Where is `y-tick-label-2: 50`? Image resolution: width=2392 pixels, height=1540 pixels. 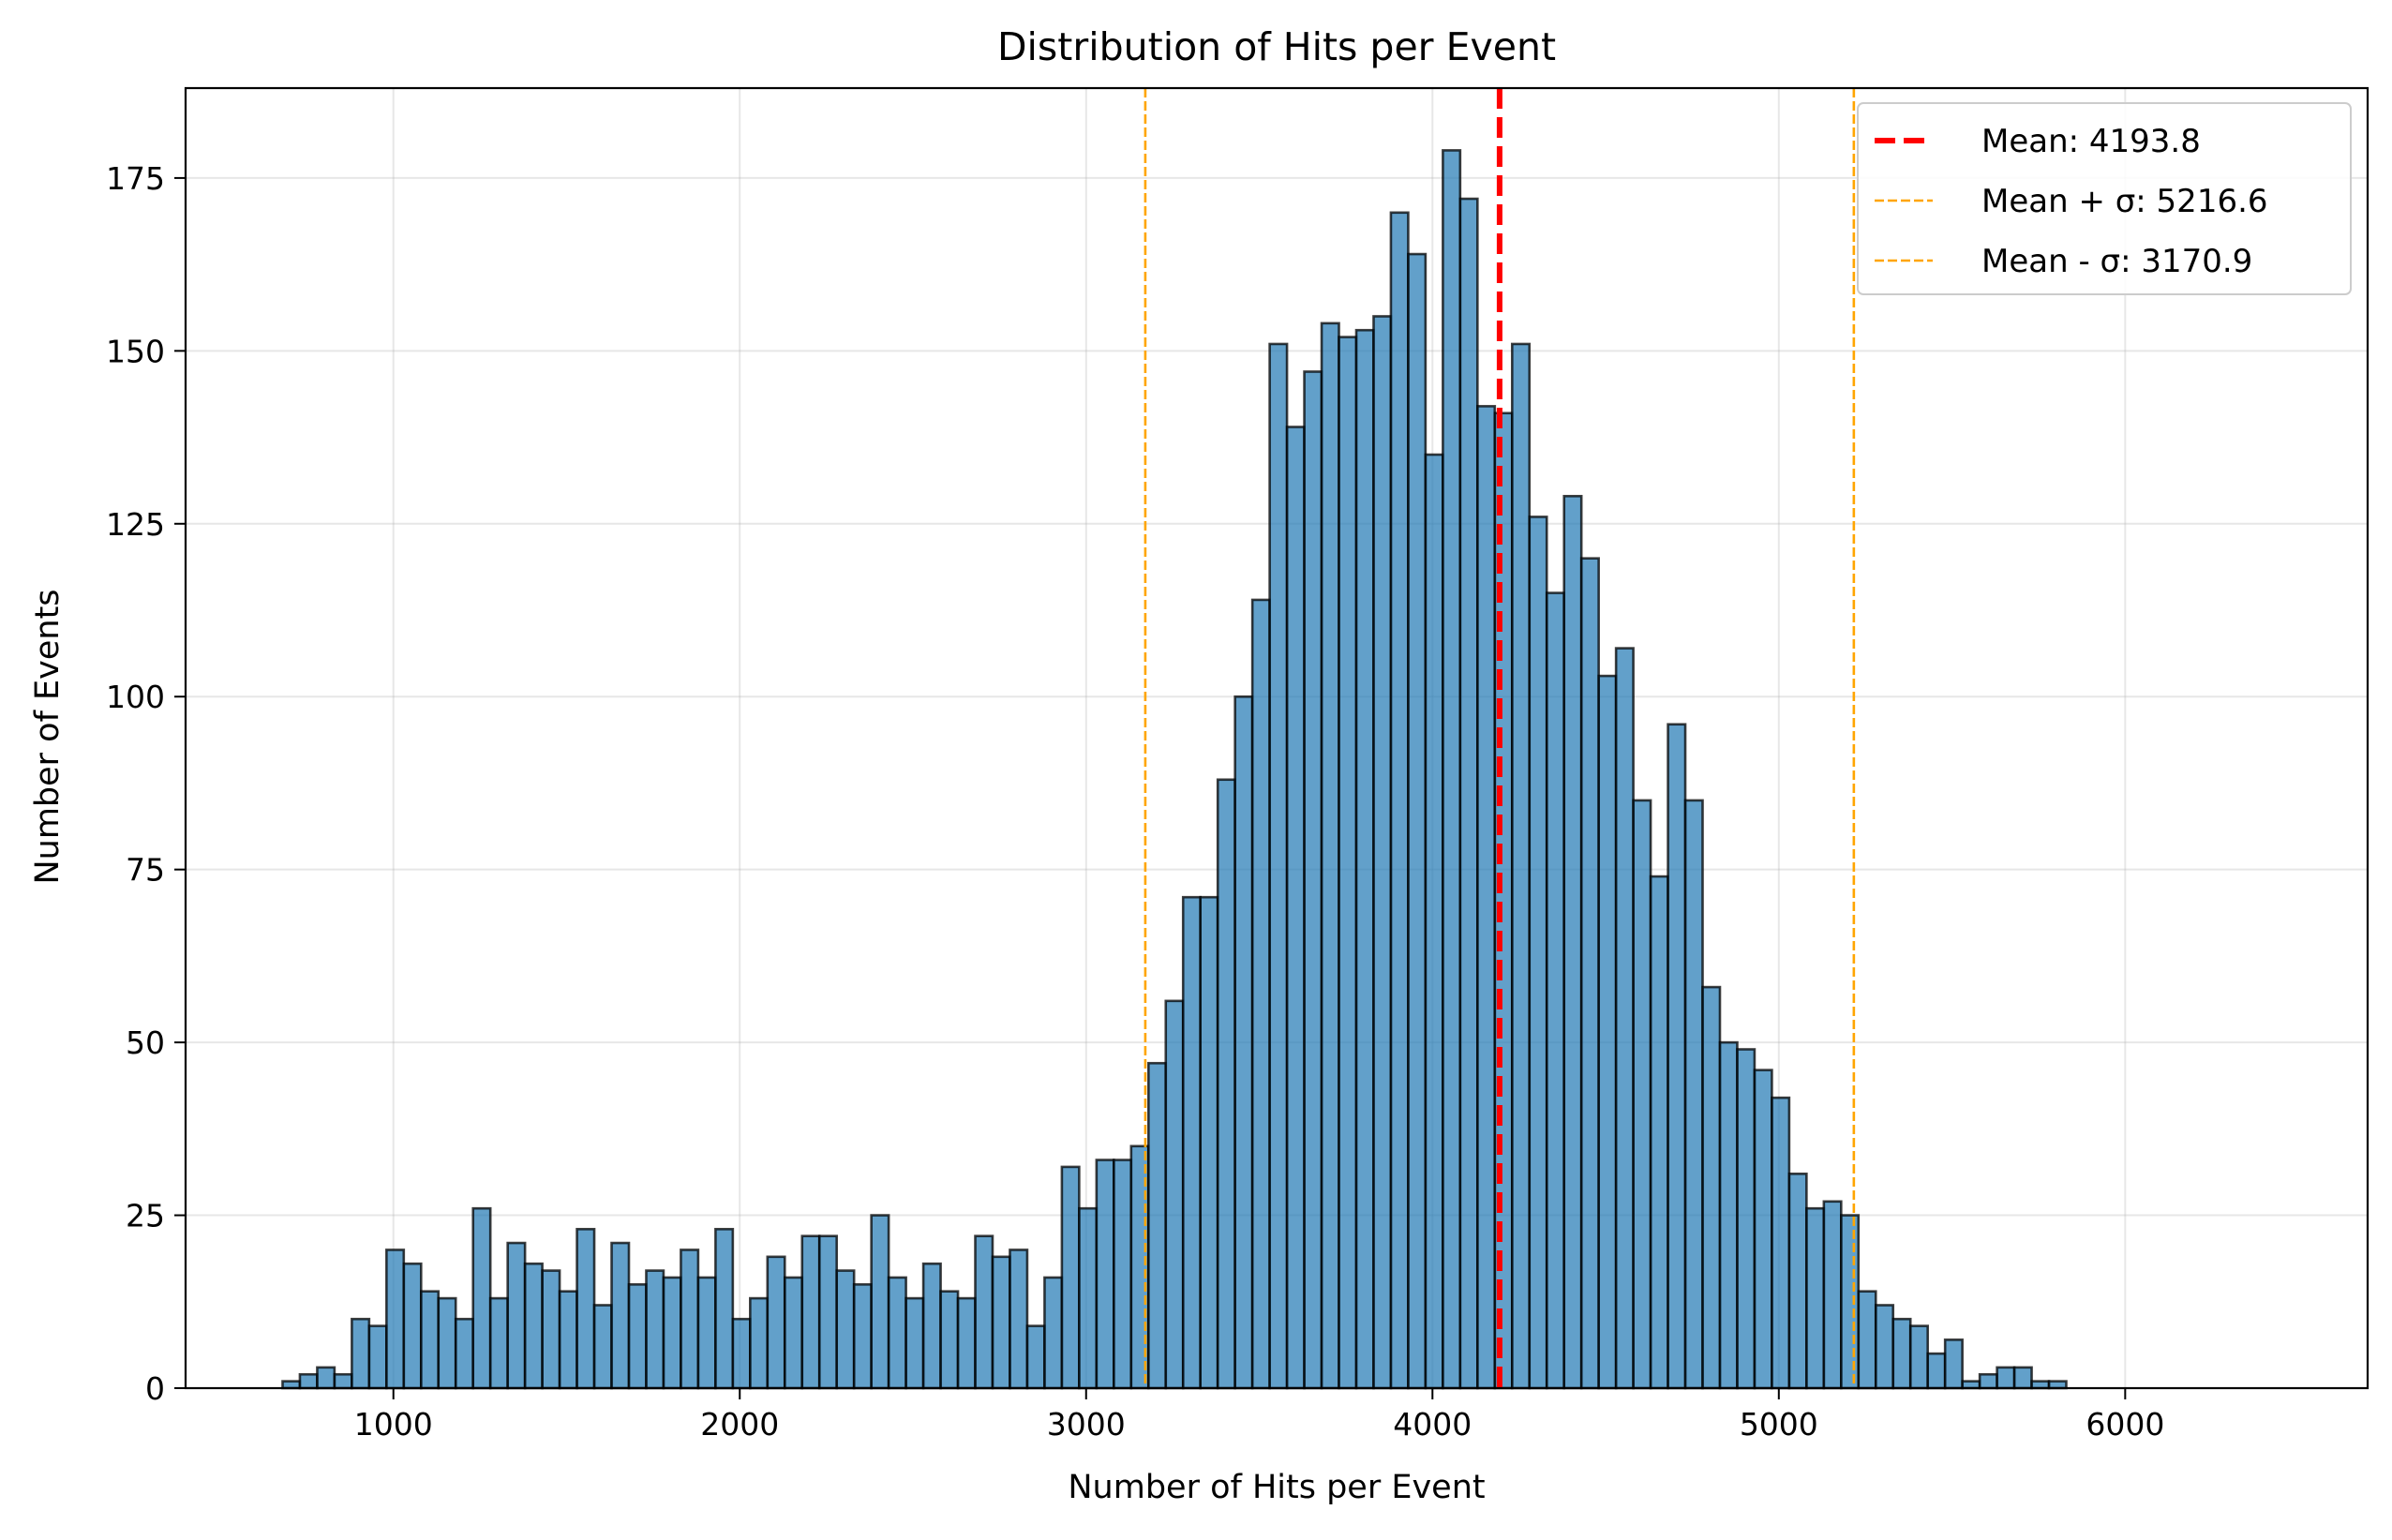 y-tick-label-2: 50 is located at coordinates (145, 1042).